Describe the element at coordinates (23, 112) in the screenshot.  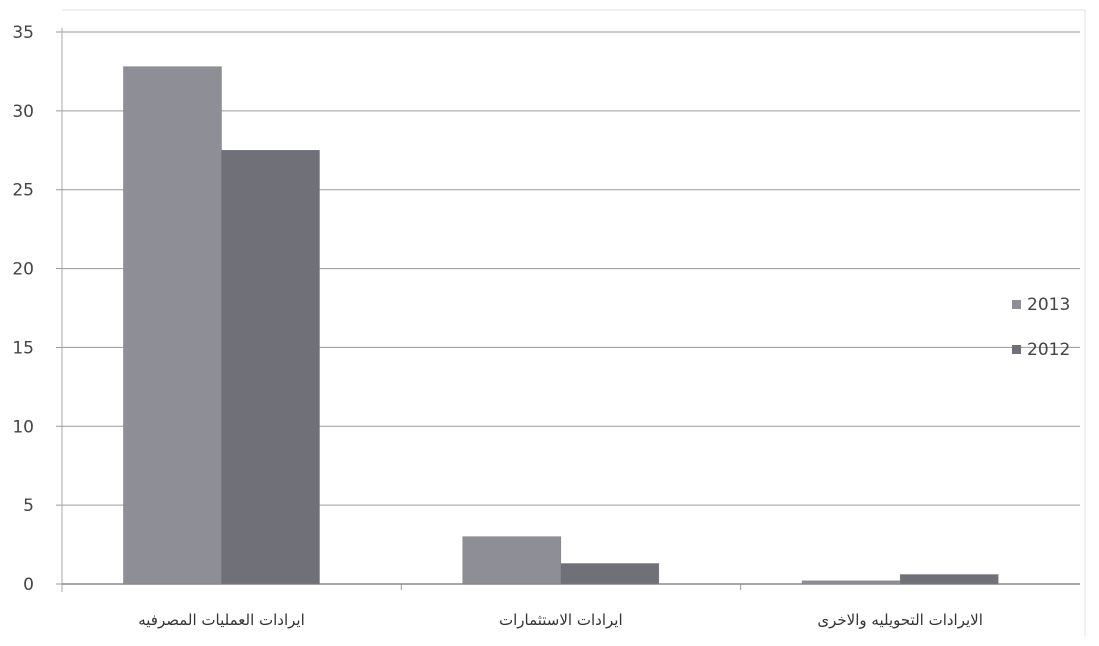
I see `y-tick-label: 30` at that location.